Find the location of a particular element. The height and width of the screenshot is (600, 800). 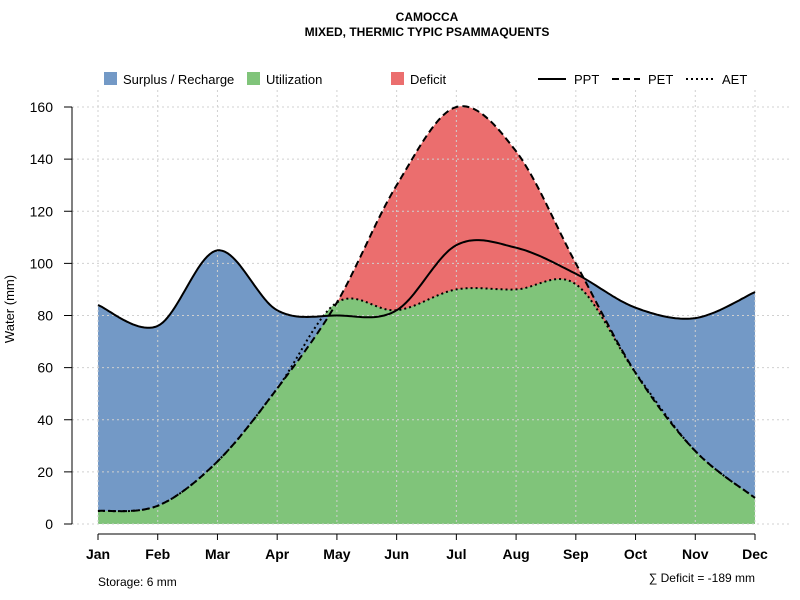

x-tick-label-oct: Oct is located at coordinates (636, 554).